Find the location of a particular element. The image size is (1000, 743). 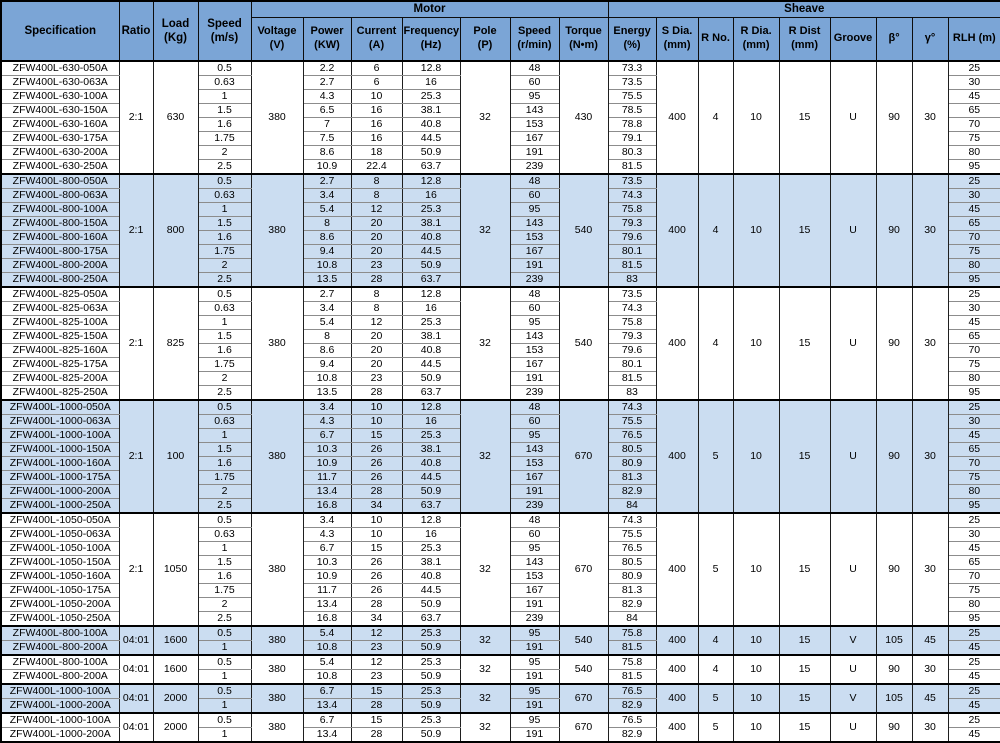

cell-r_dist: 15 is located at coordinates (804, 698).